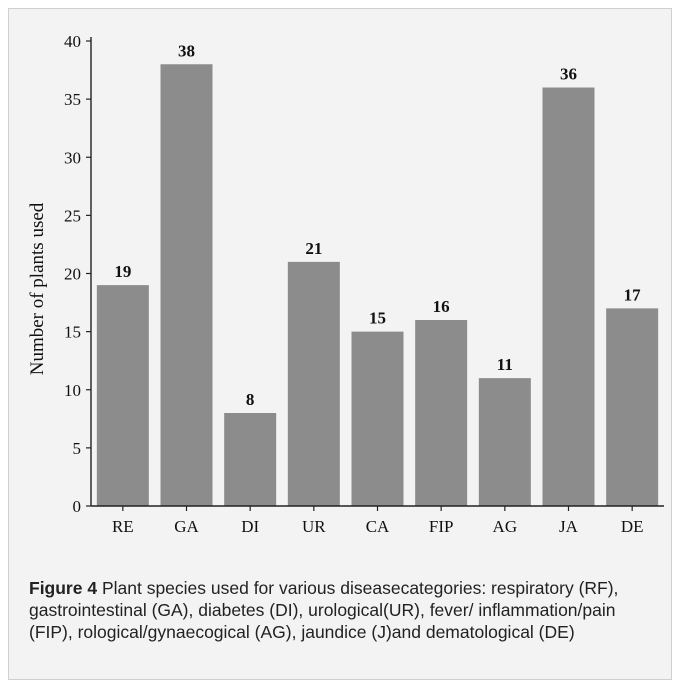 This screenshot has width=681, height=689. What do you see at coordinates (72, 99) in the screenshot?
I see `y-tick-label-35: 35` at bounding box center [72, 99].